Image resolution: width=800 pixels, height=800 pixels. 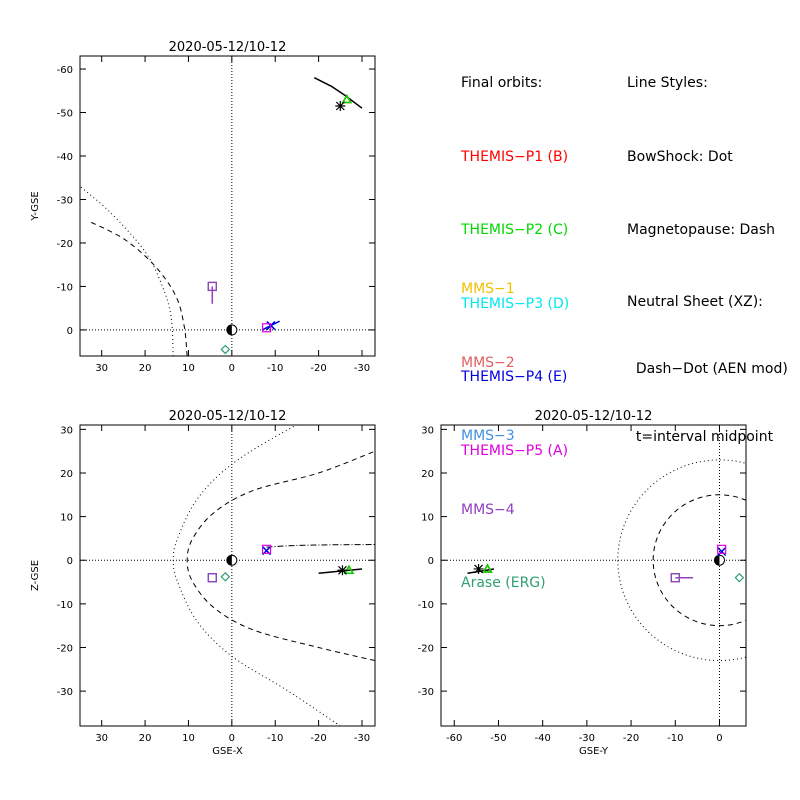 What do you see at coordinates (594, 416) in the screenshot?
I see `panel3-title: 2020-05-12/10-12` at bounding box center [594, 416].